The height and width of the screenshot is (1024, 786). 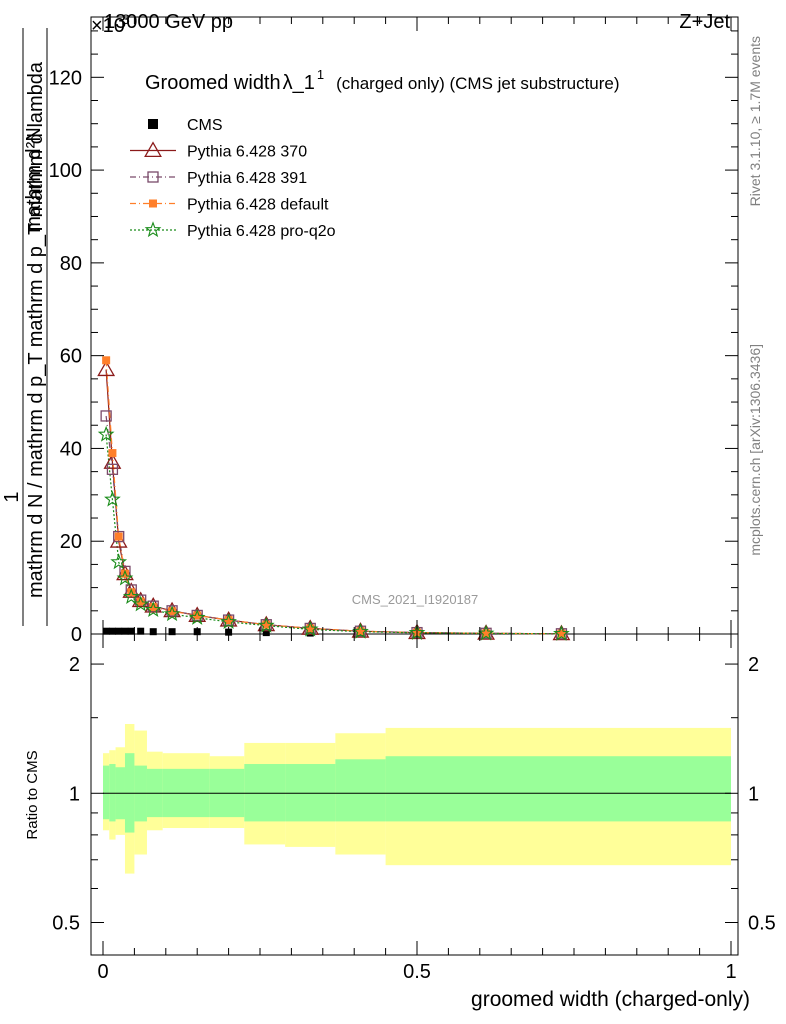 I want to click on plot-title-main: Groomed width, so click(x=213, y=83).